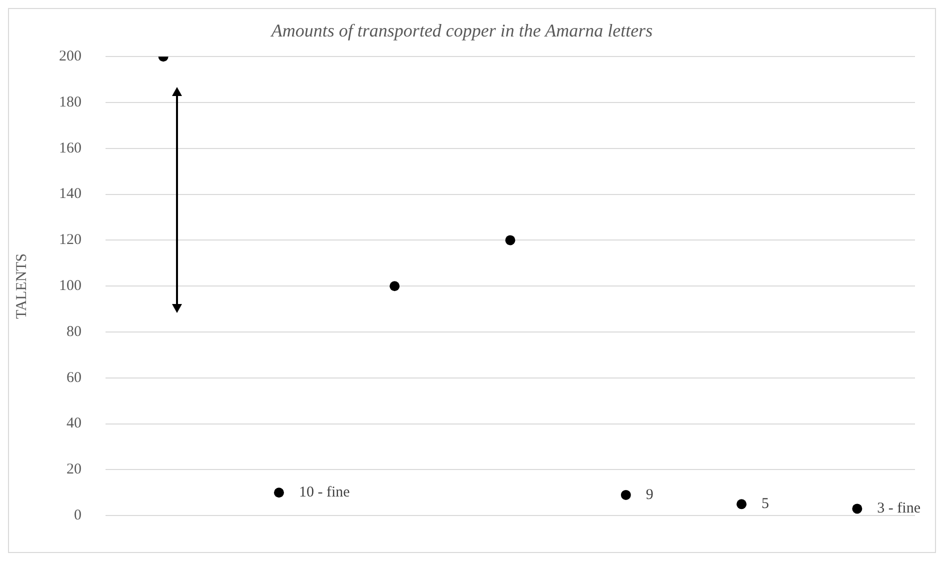 The height and width of the screenshot is (561, 944). What do you see at coordinates (70, 56) in the screenshot?
I see `y-tick-label: 200` at bounding box center [70, 56].